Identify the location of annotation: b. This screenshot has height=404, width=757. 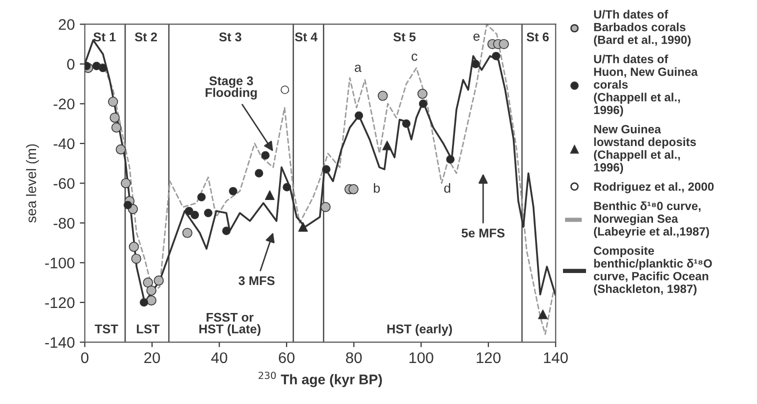
(377, 188).